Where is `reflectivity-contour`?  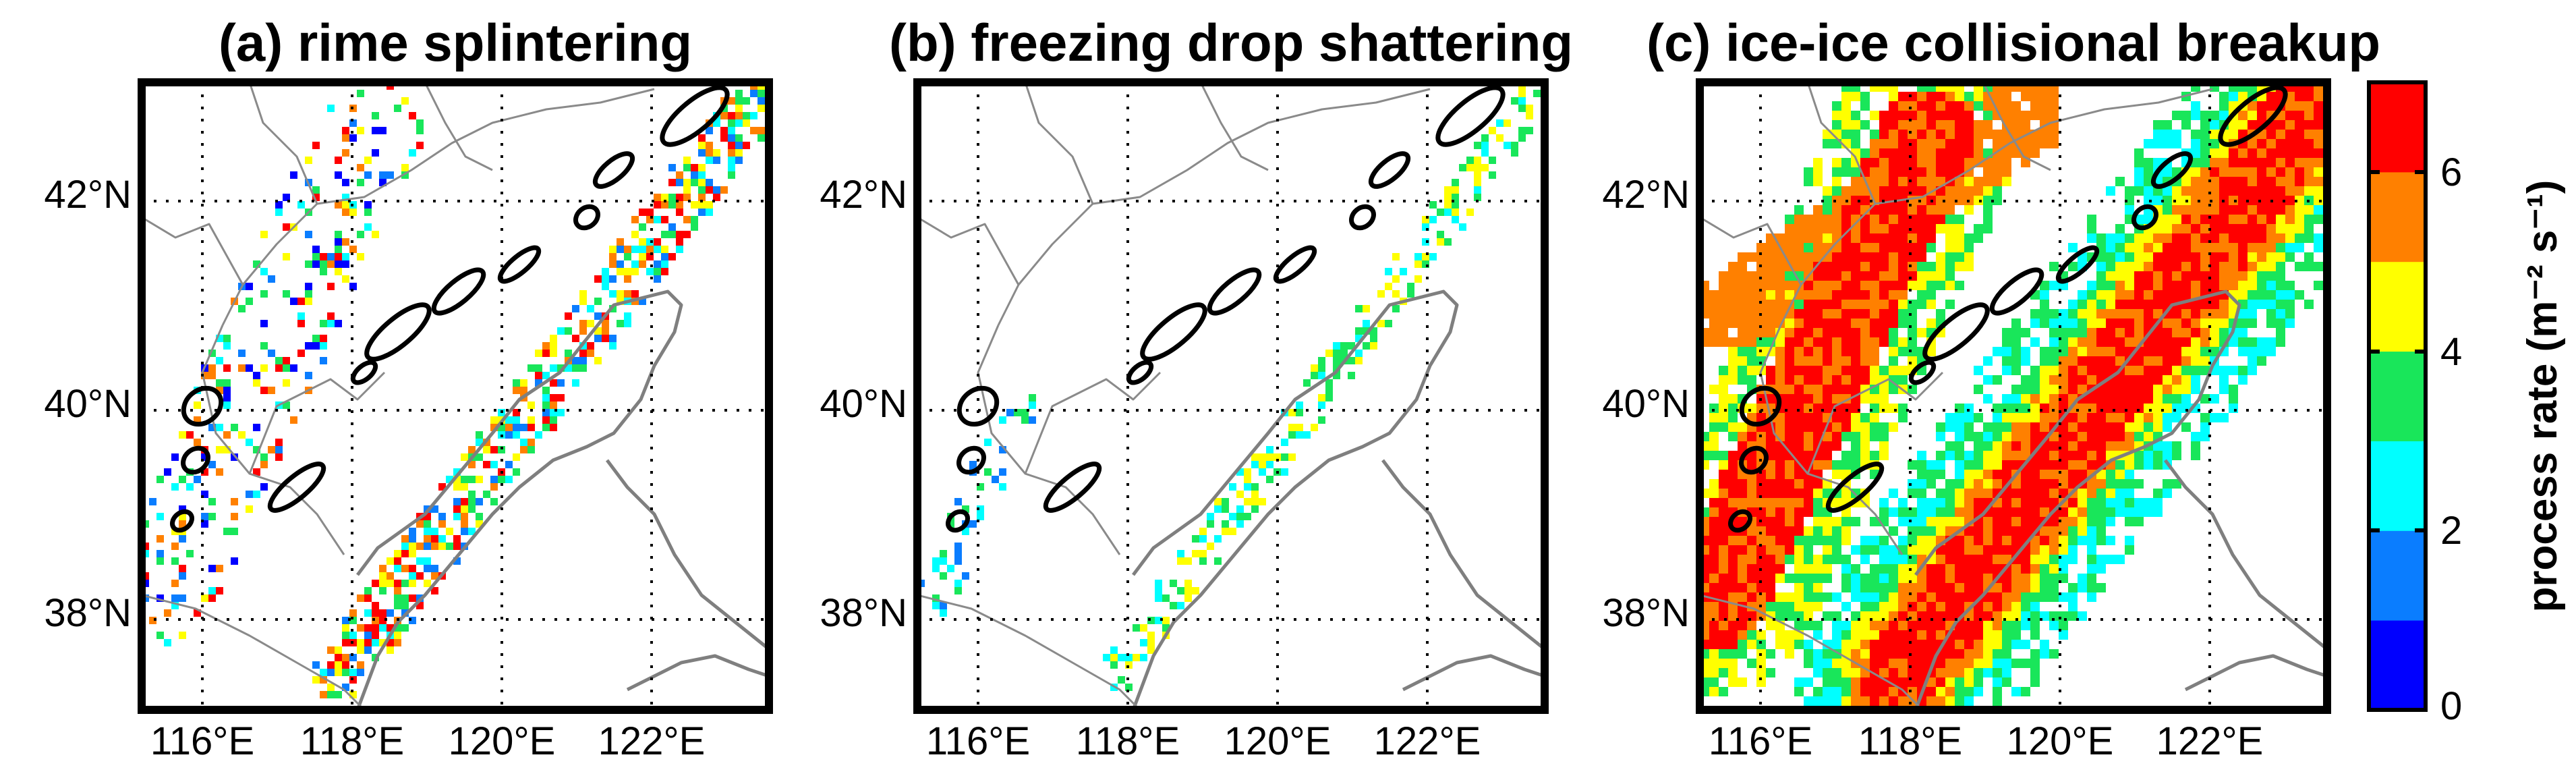
reflectivity-contour is located at coordinates (2144, 218).